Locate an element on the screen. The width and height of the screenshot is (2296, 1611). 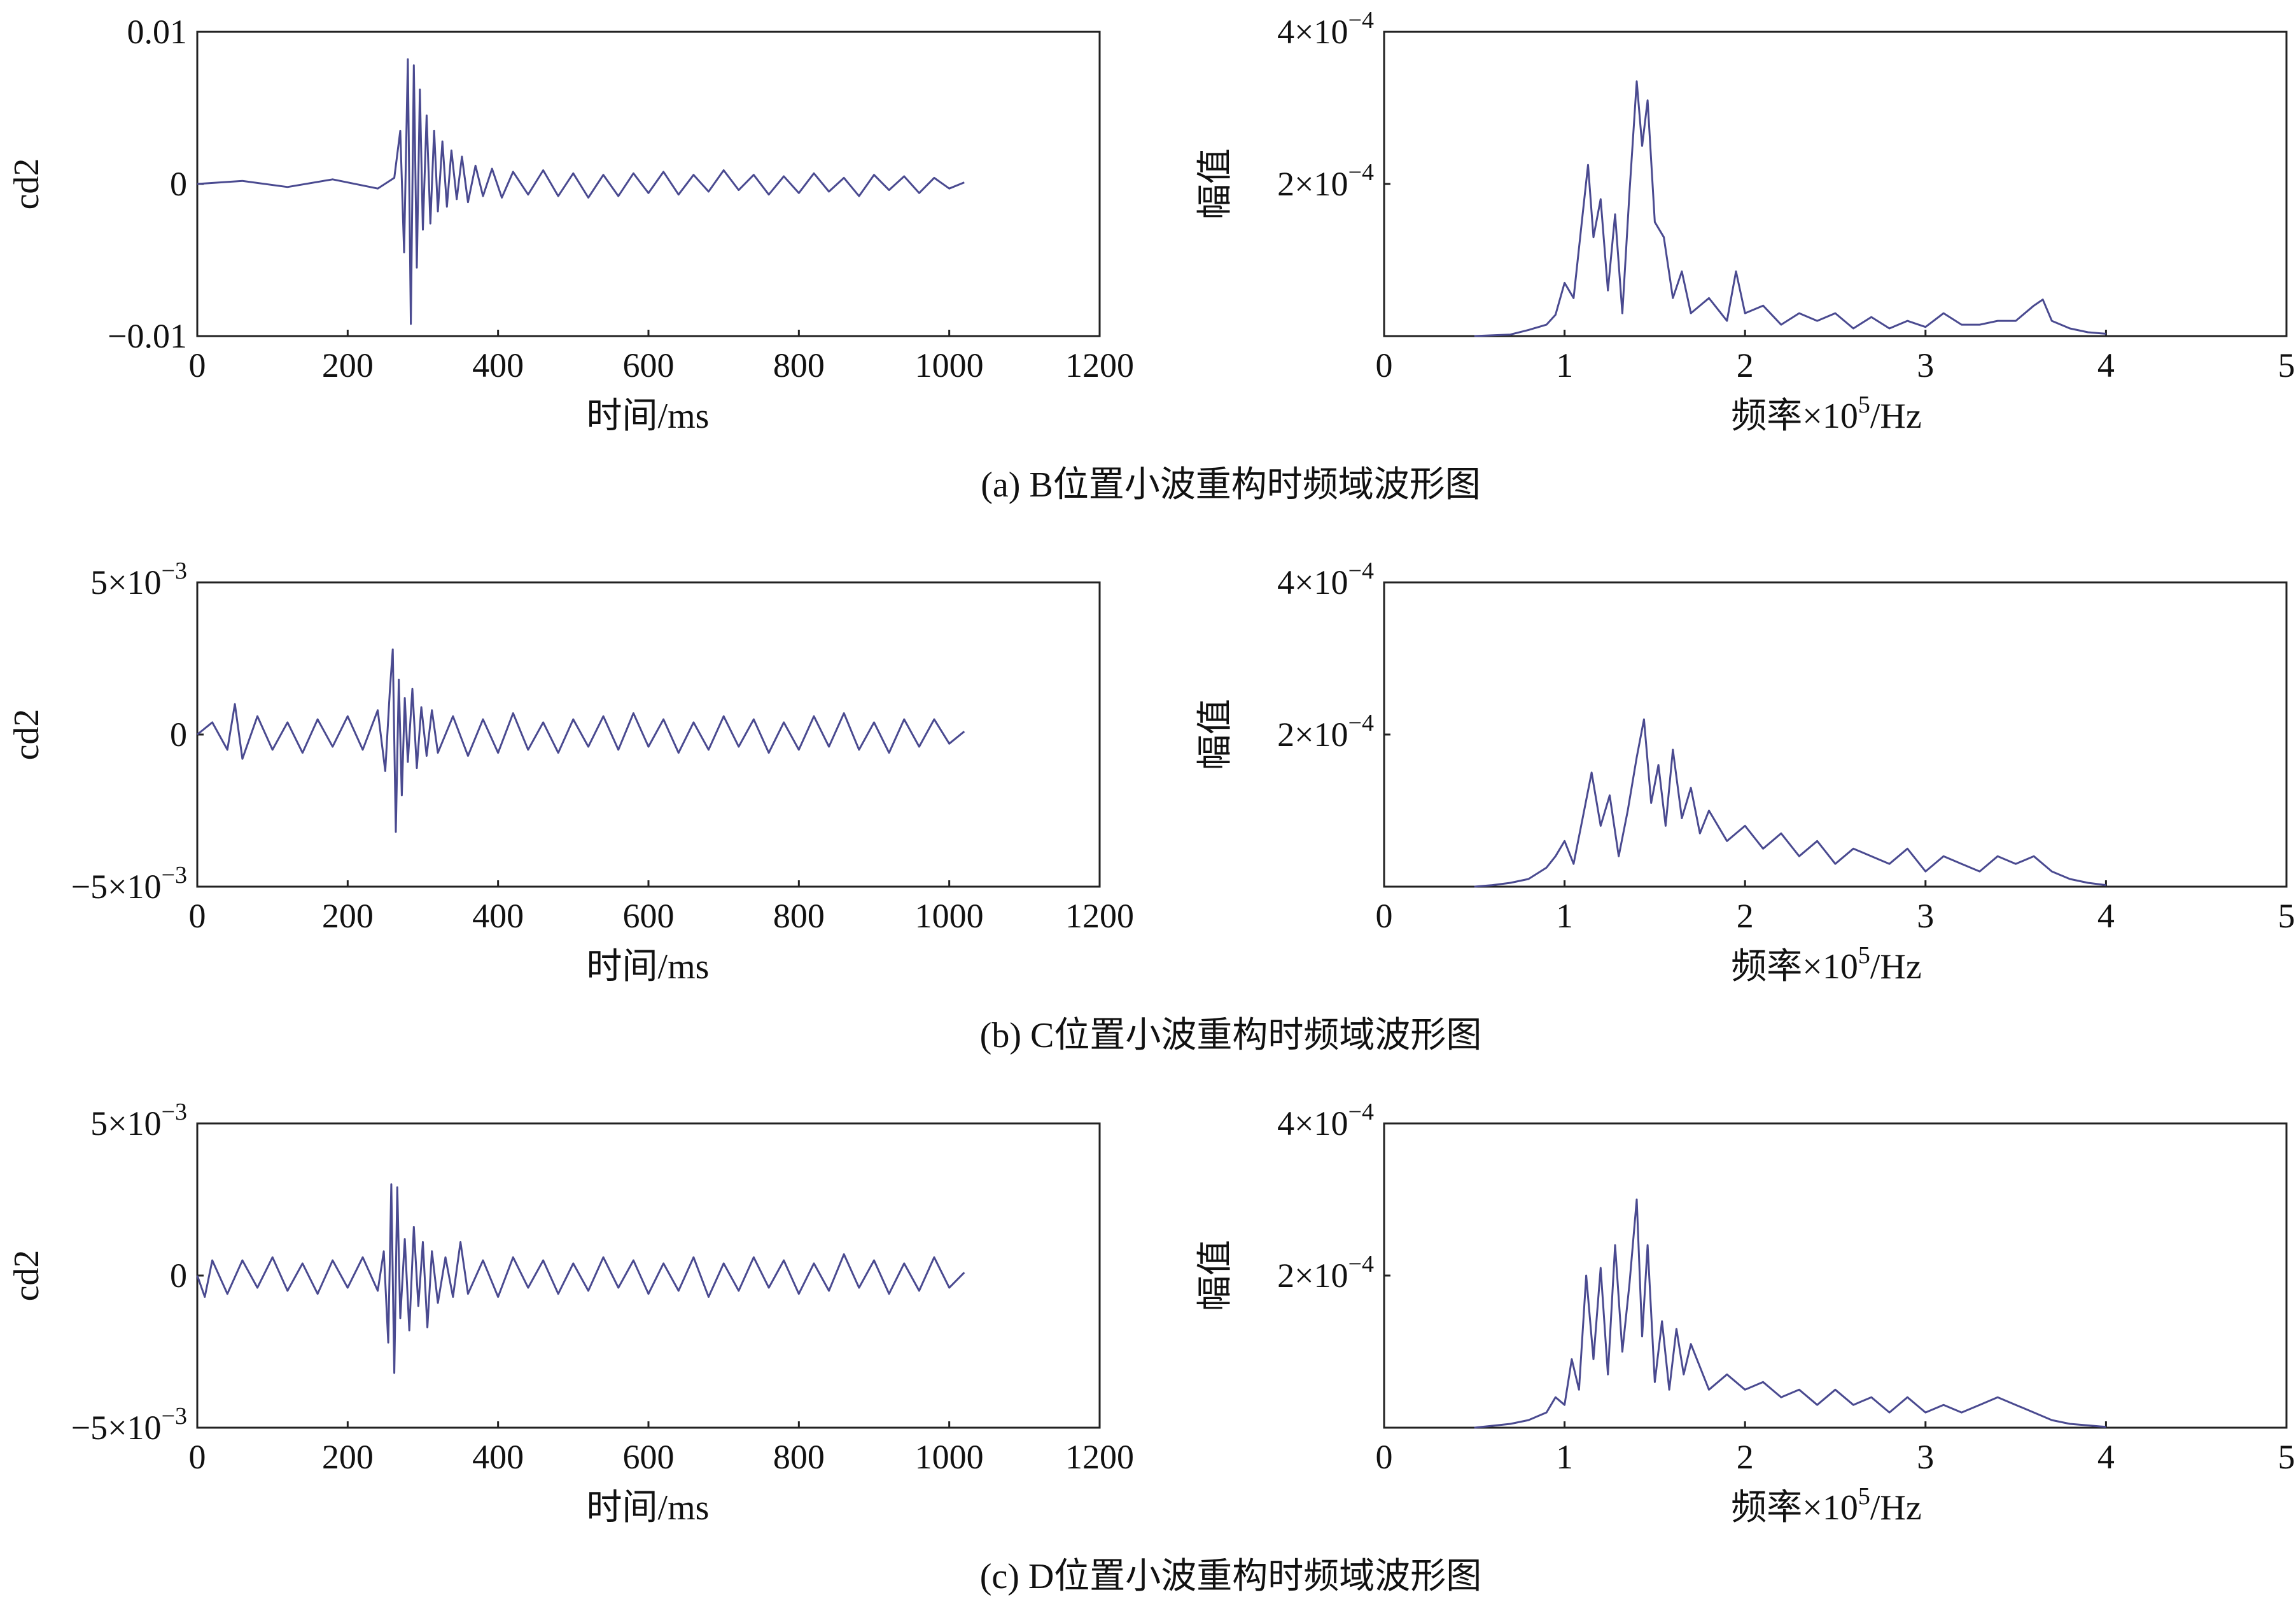
chart-marks-2: 0 200 400 600 800 1000 1200−5×10−305×10−3 is located at coordinates (602, 746).